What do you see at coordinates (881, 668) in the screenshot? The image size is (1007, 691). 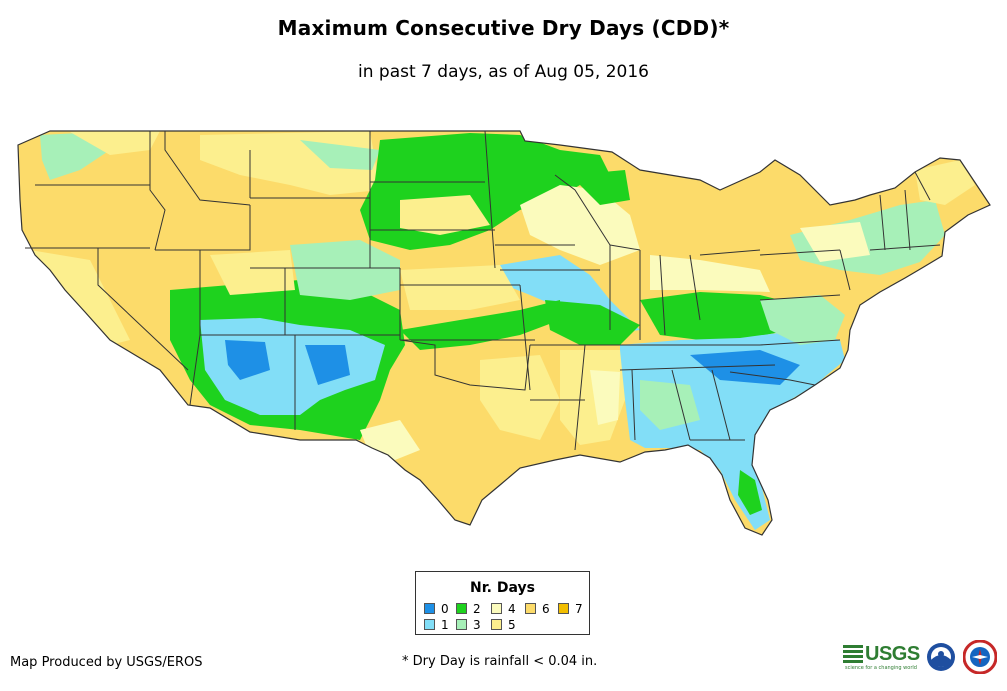 I see `usgs-tagline: science for a changing world` at bounding box center [881, 668].